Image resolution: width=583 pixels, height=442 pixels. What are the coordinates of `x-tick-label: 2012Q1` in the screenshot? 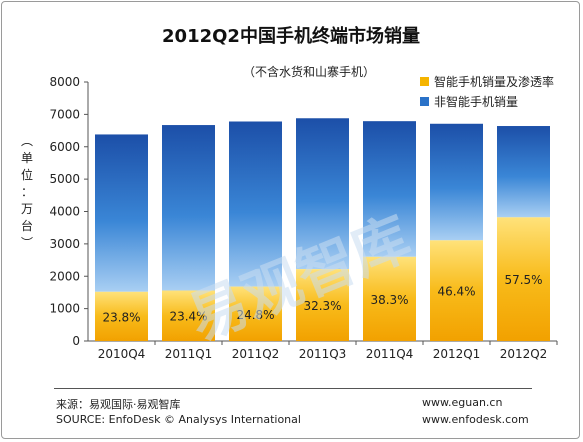 It's located at (457, 354).